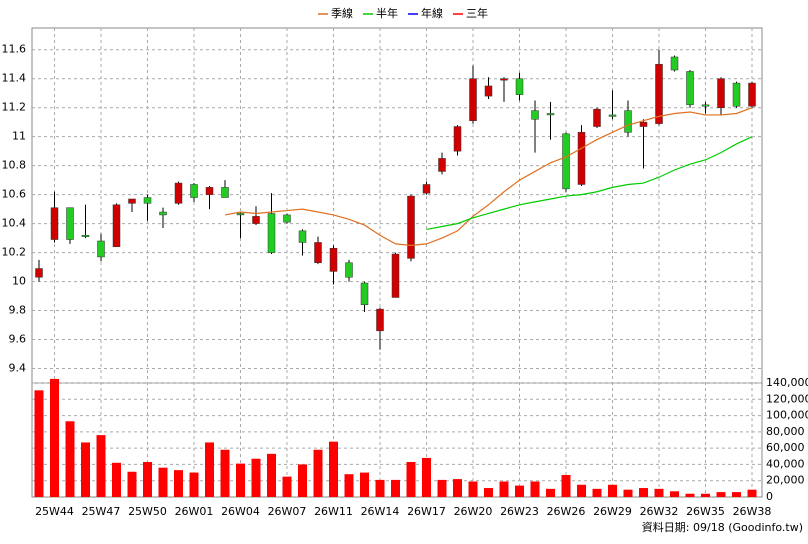  Describe the element at coordinates (19, 136) in the screenshot. I see `y-tick-label: 11` at that location.